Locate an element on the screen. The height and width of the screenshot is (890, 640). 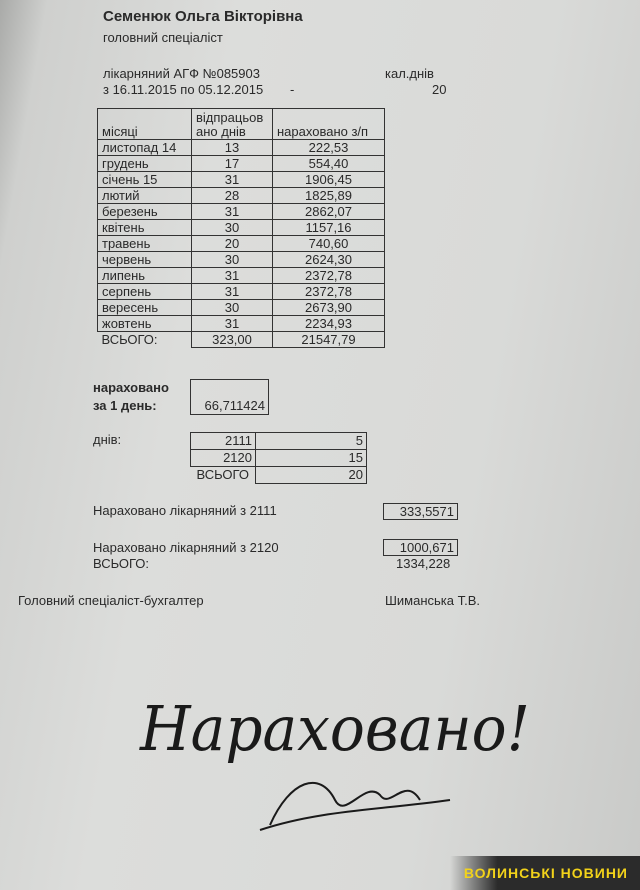
days-cell: 15 is located at coordinates (311, 458).